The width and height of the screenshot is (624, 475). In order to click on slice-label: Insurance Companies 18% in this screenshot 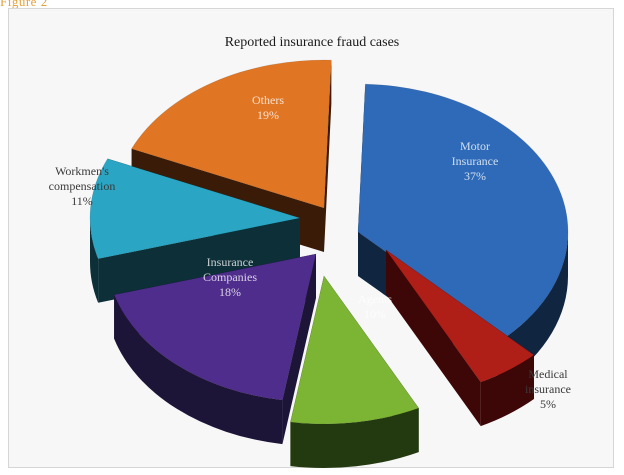, I will do `click(230, 277)`.